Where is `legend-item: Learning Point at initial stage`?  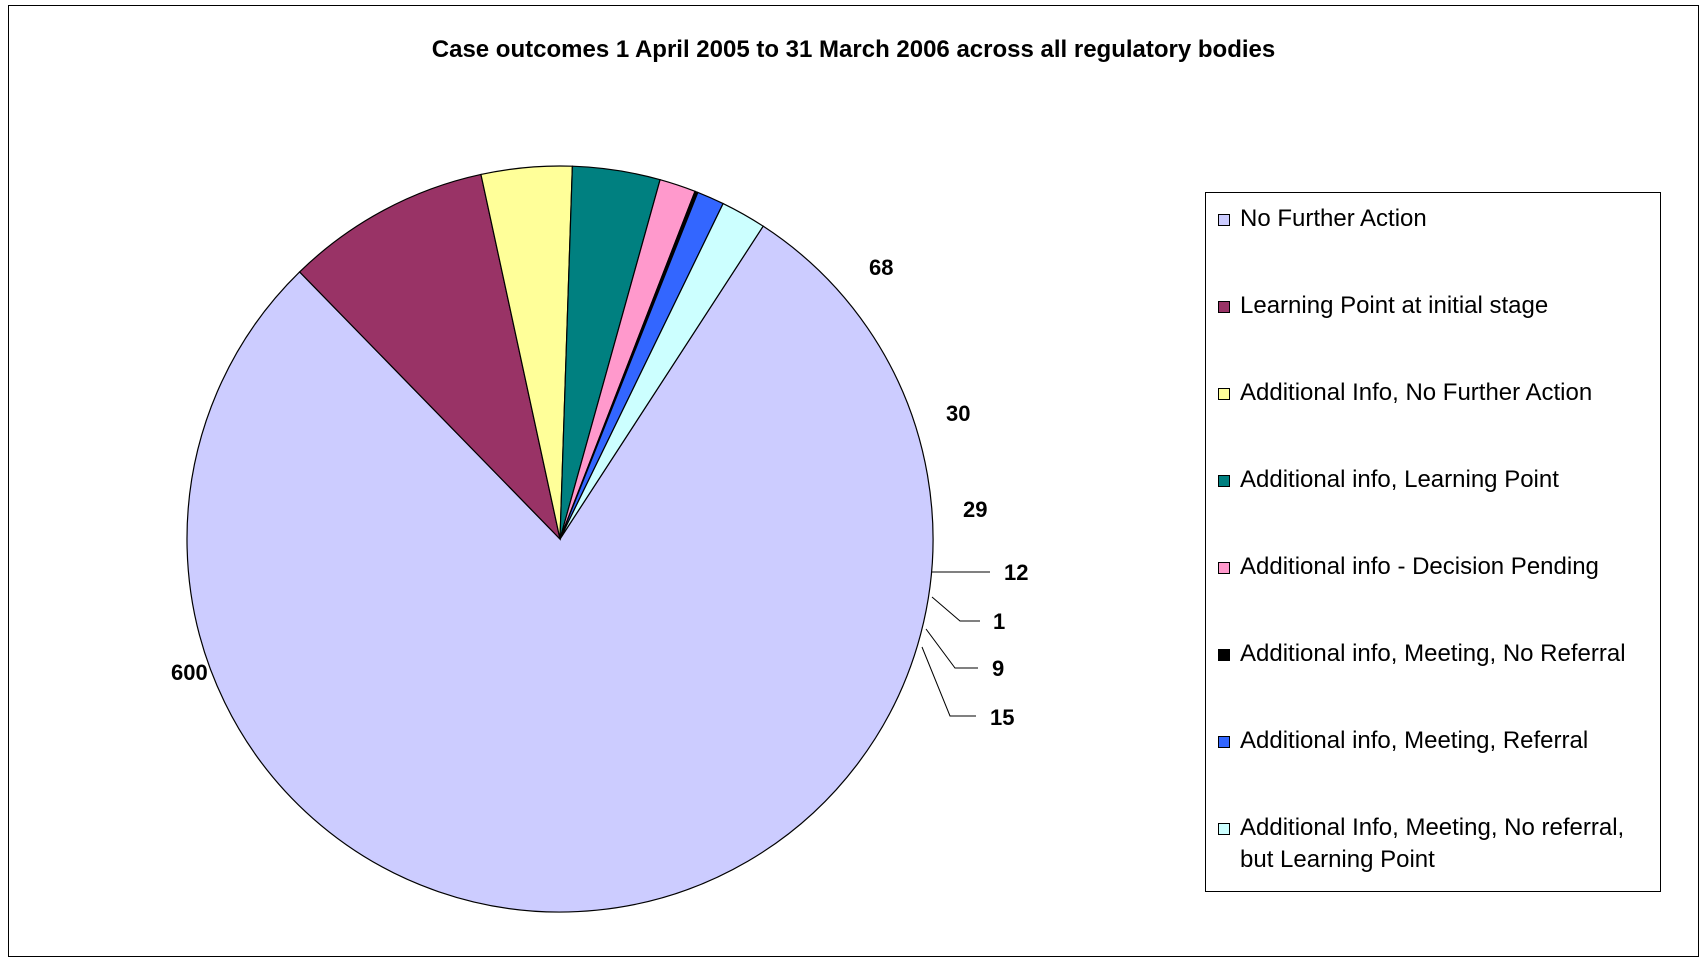
legend-item: Learning Point at initial stage is located at coordinates (1439, 306).